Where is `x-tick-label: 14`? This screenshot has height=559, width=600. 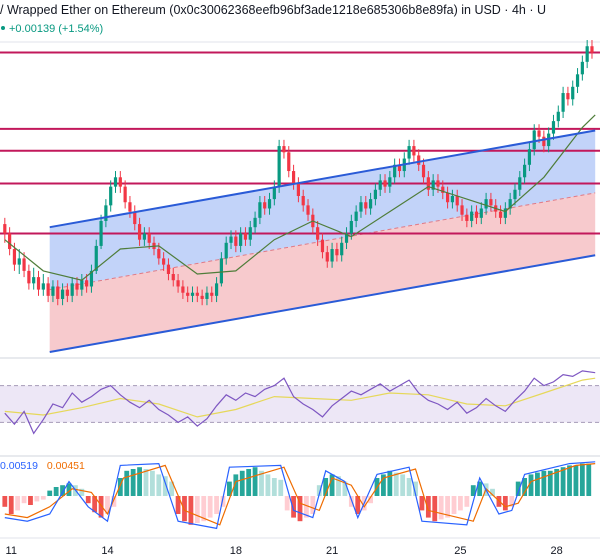 x-tick-label: 14 is located at coordinates (107, 551).